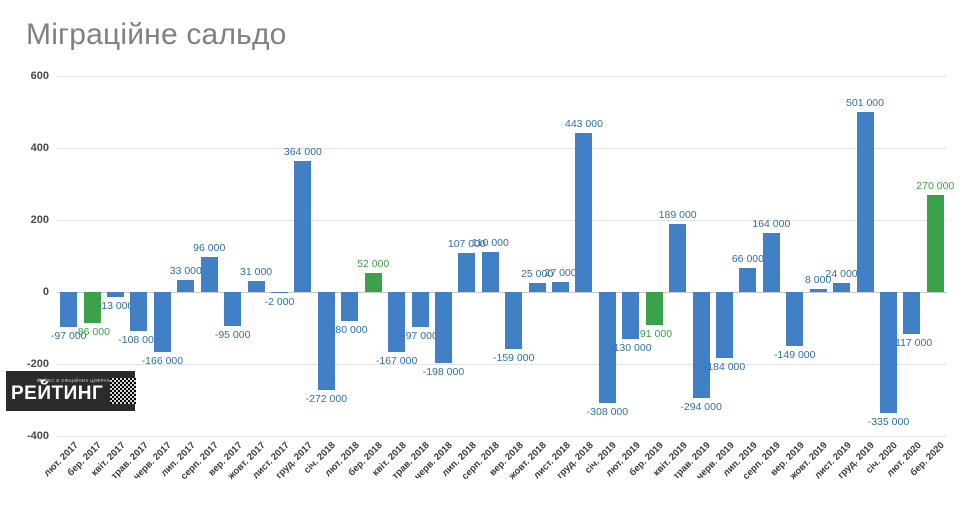  Describe the element at coordinates (912, 343) in the screenshot. I see `bar-value-label: -117 000` at that location.